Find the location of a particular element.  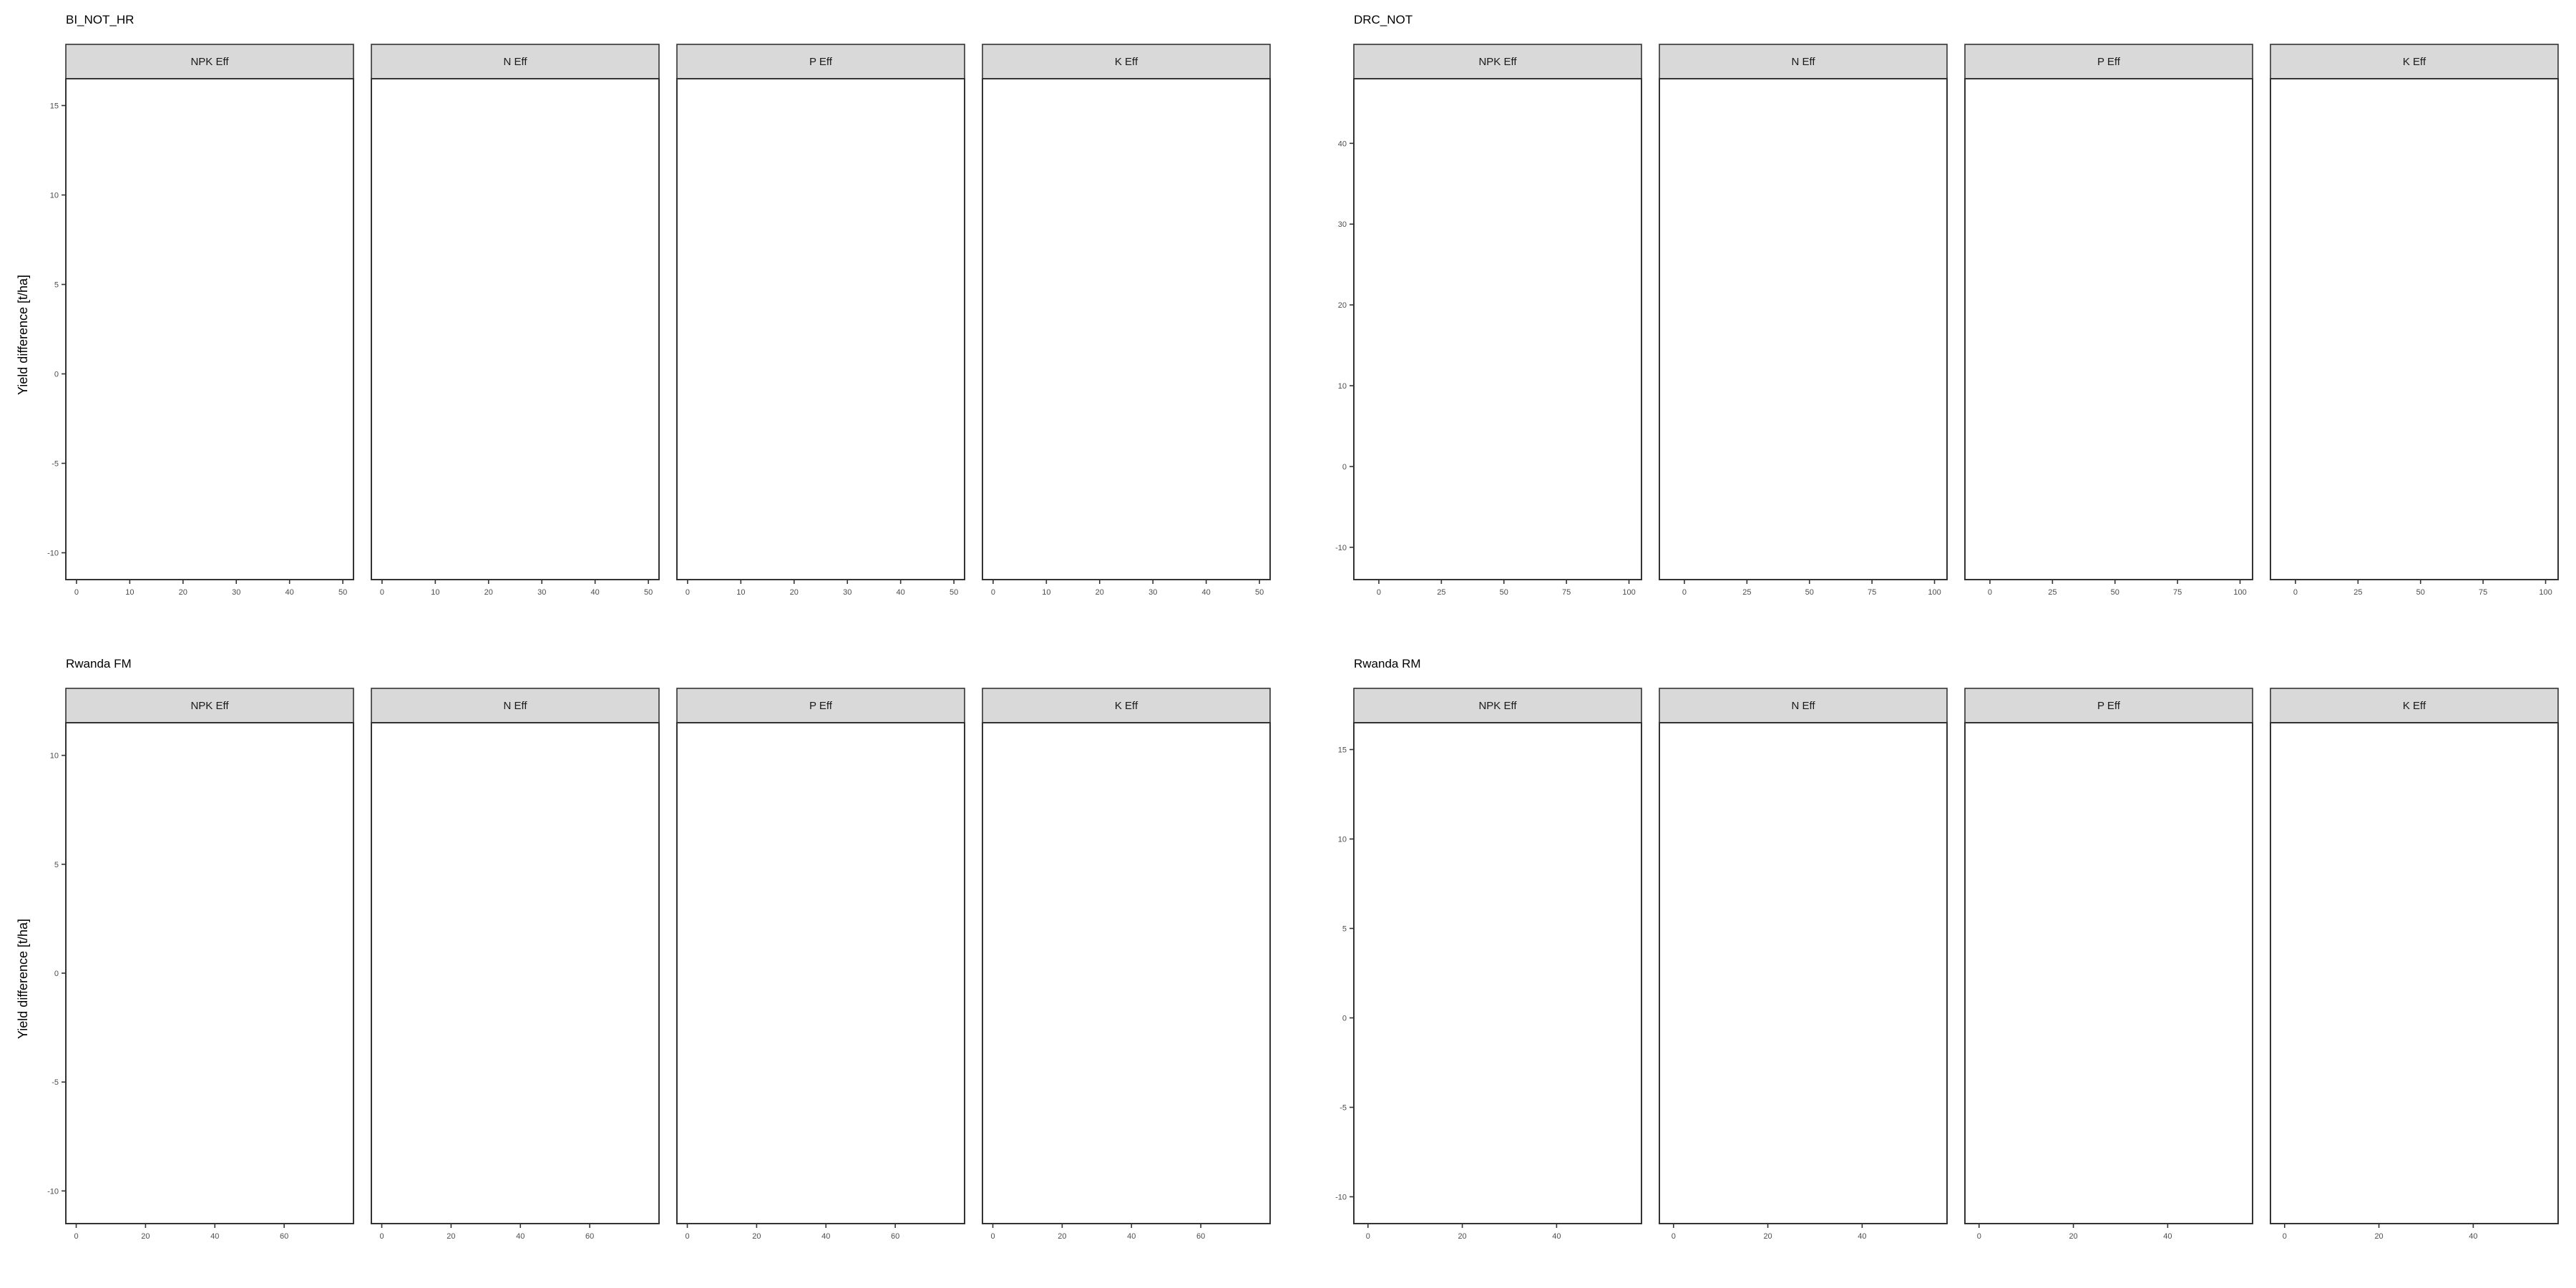

facet-npk-eff: NPK Eff 0 10 20 30 40 50 -10 -5 0 5 10 15 is located at coordinates (200, 320).